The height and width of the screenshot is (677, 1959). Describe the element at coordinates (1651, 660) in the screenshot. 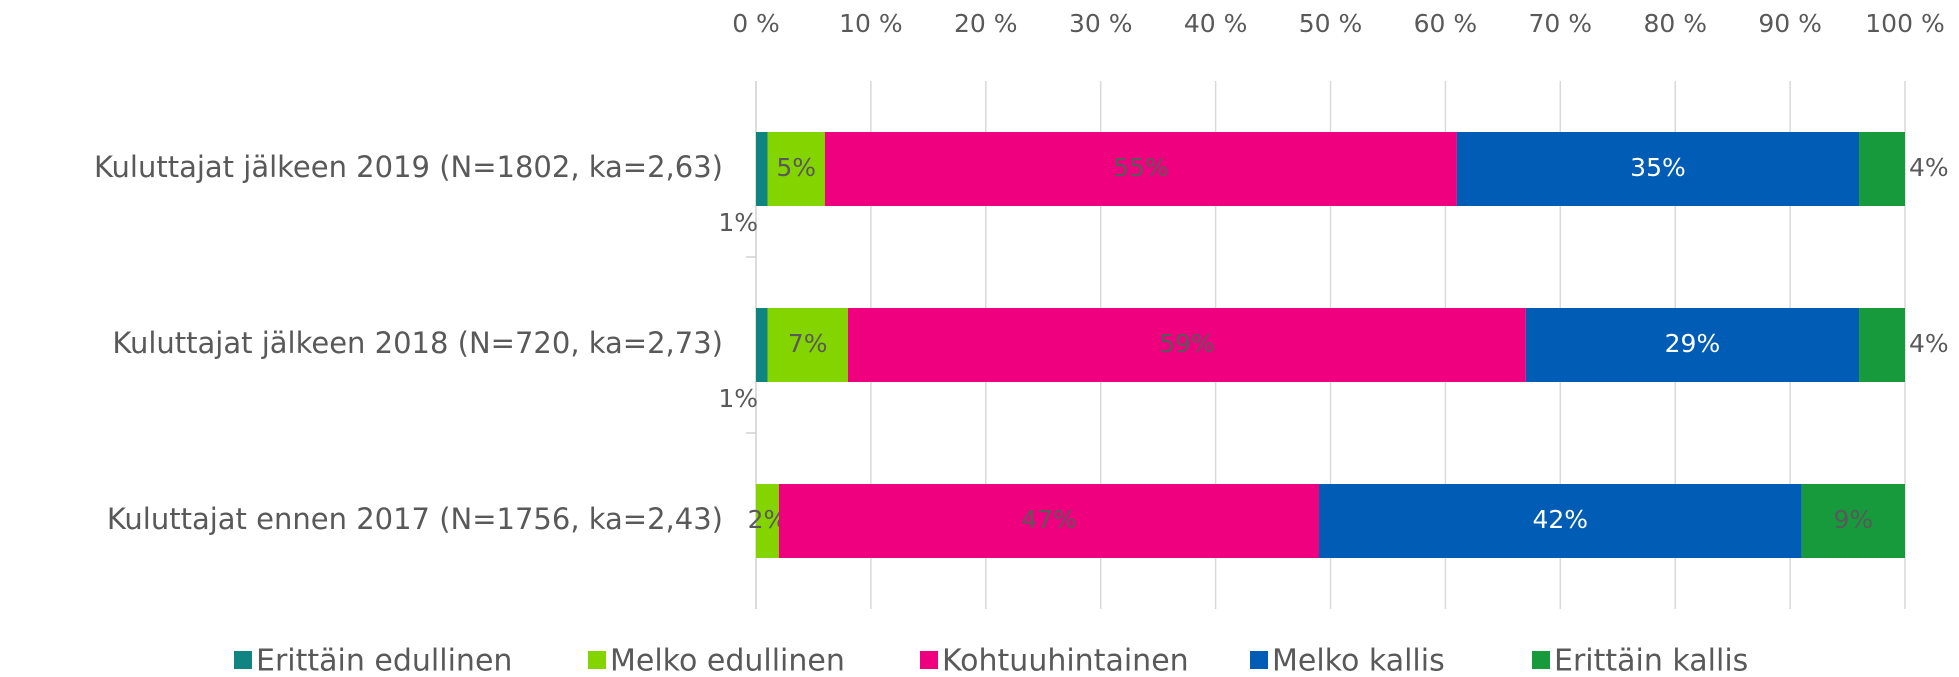

I see `legend-label: Erittäin kallis` at that location.